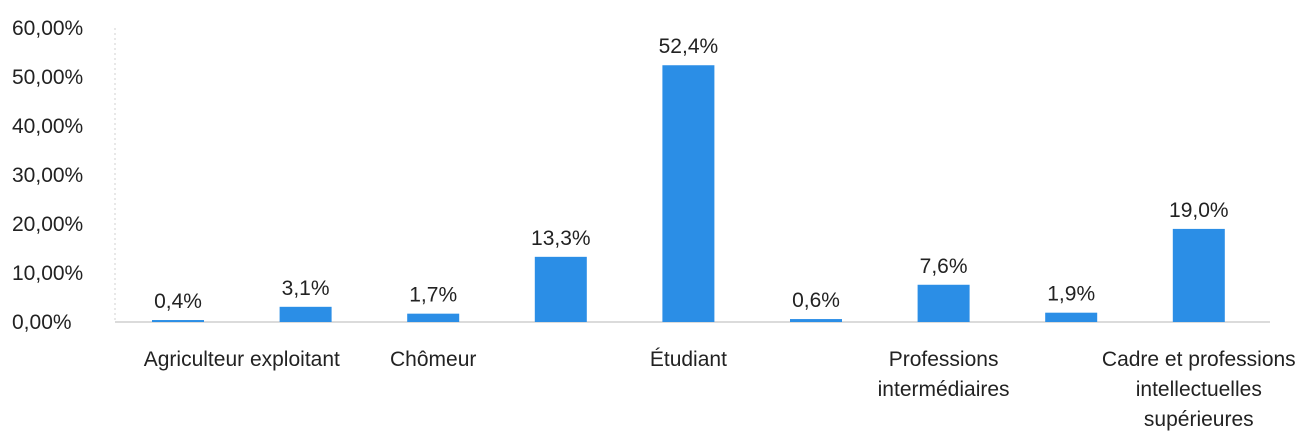 The width and height of the screenshot is (1310, 439). I want to click on category-label: Chômeur, so click(433, 359).